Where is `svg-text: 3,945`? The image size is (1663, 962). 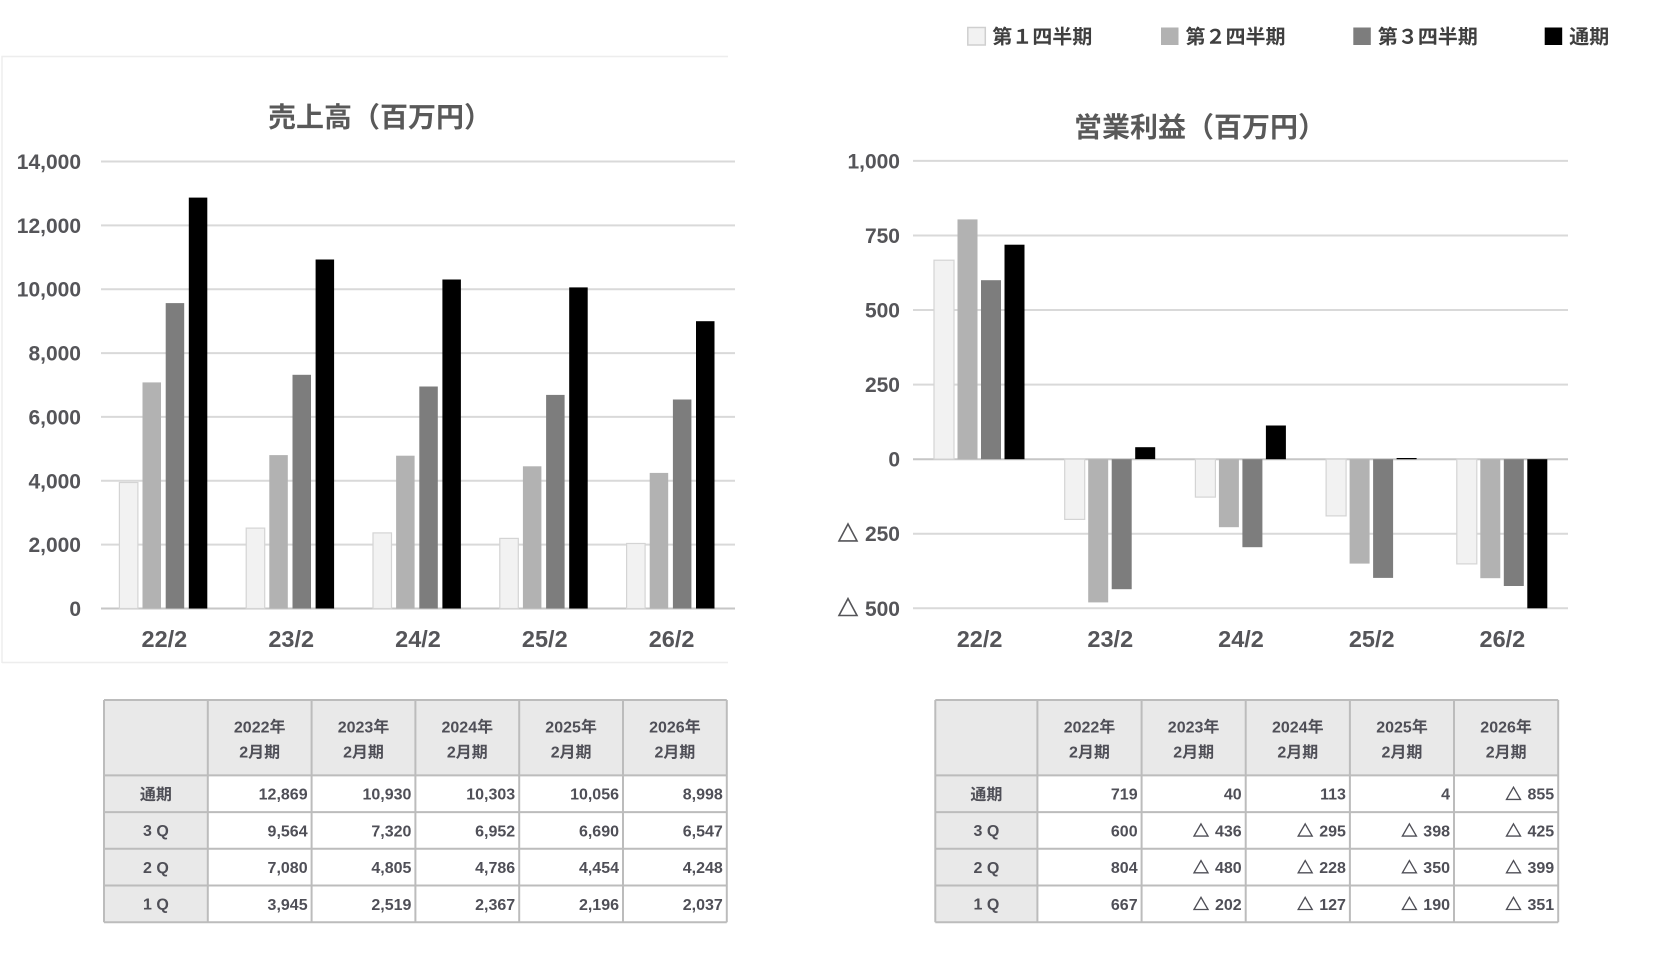 svg-text: 3,945 is located at coordinates (288, 905).